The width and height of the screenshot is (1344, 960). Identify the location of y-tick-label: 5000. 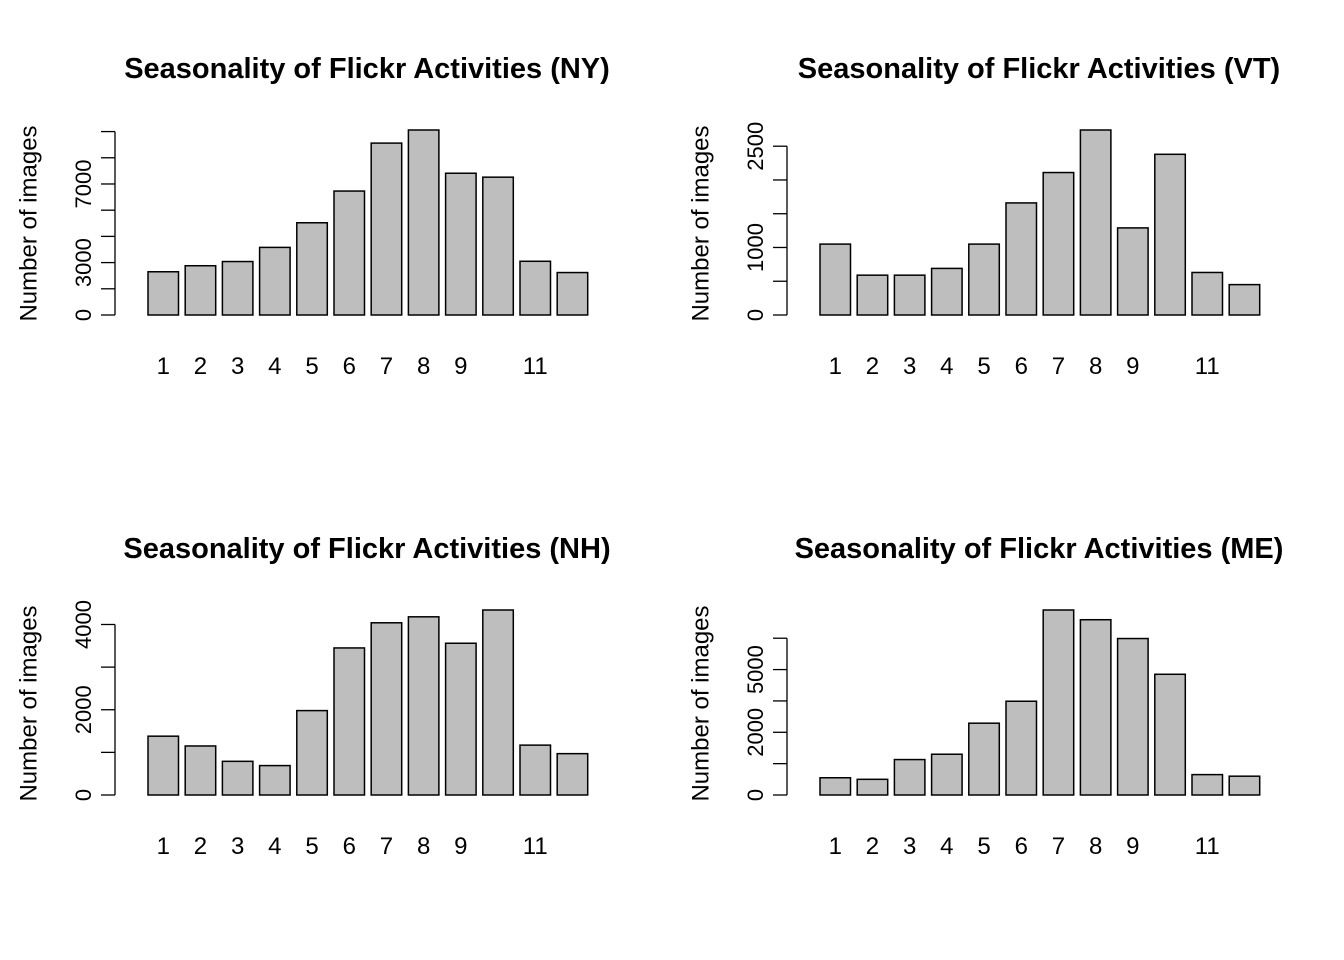
(755, 669).